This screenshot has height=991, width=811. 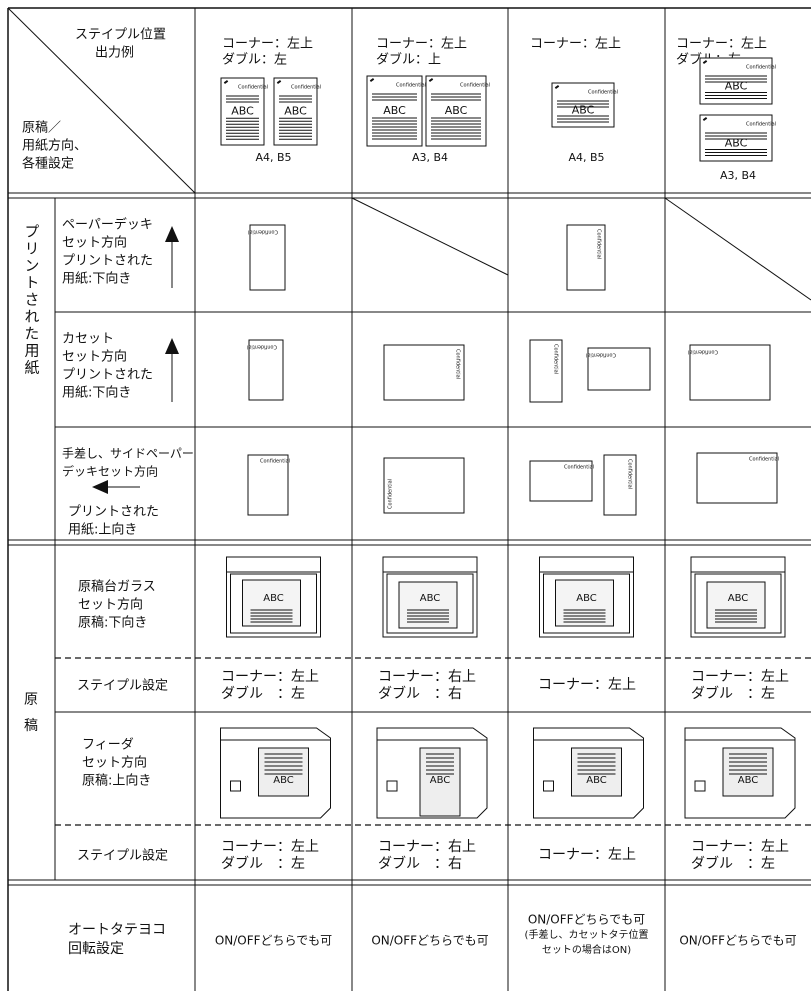 I want to click on label: A3, B4, so click(x=430, y=157).